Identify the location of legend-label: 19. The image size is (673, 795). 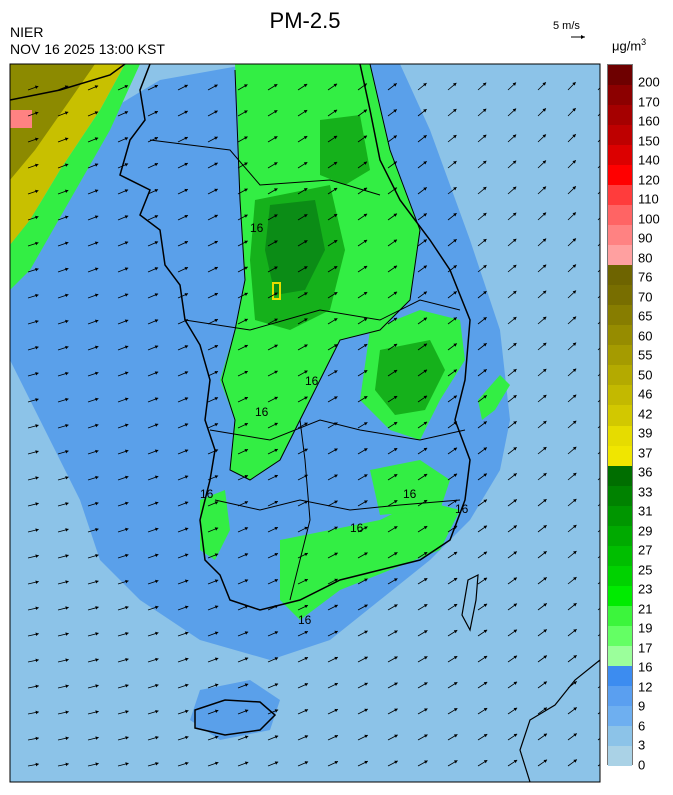
(645, 628).